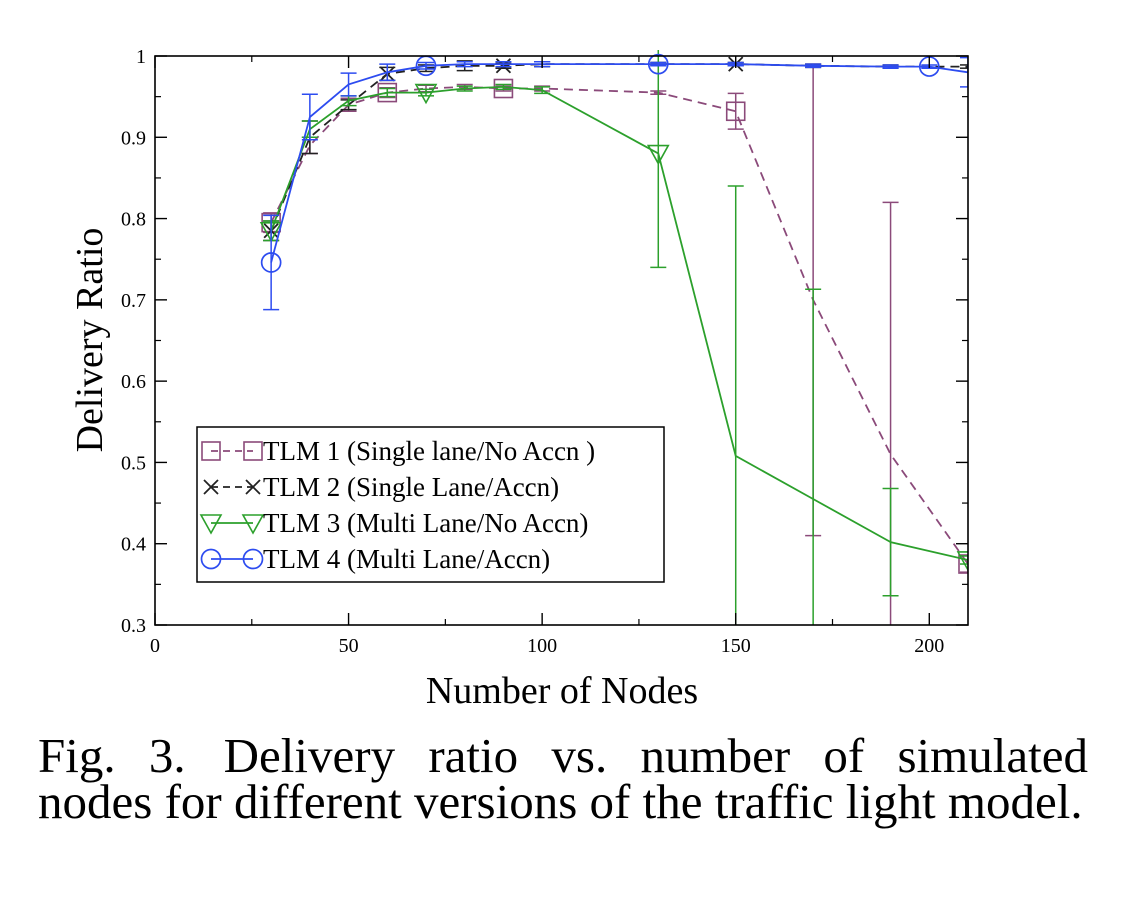 This screenshot has height=900, width=1134. Describe the element at coordinates (112, 755) in the screenshot. I see `figure-label: Fig. 3.` at that location.